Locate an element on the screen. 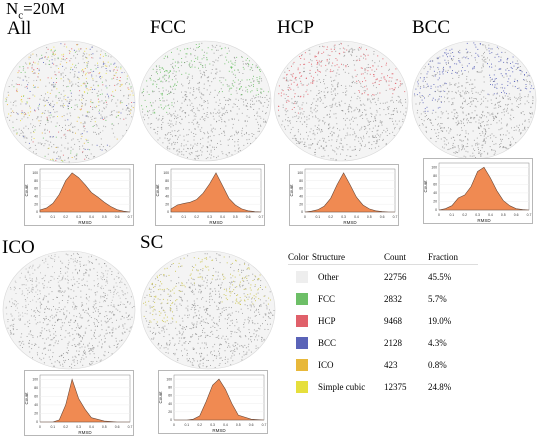 Image resolution: width=538 pixels, height=440 pixels. fraction-cell: 19.0% is located at coordinates (440, 321).